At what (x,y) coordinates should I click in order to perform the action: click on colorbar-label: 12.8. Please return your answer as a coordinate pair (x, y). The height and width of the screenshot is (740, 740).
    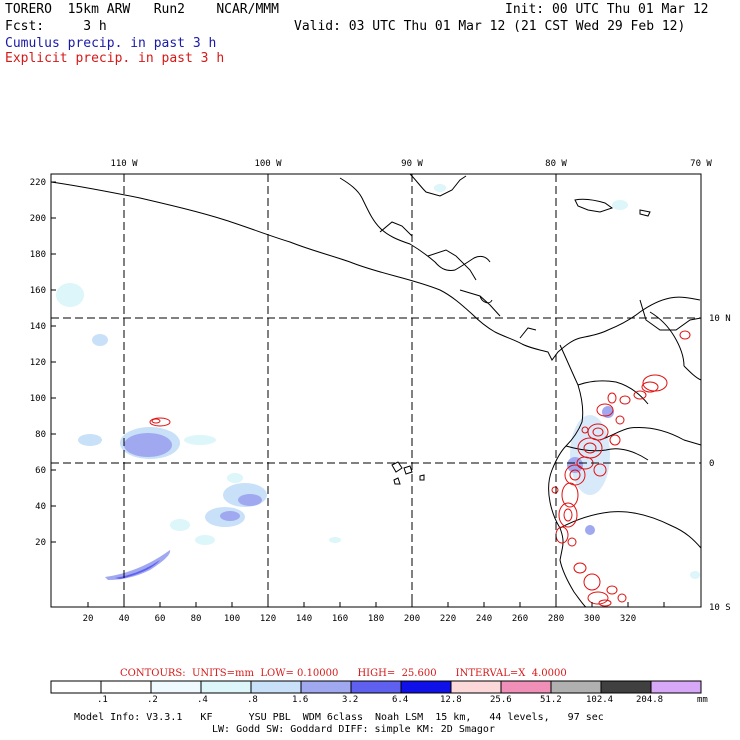
    Looking at the image, I should click on (451, 700).